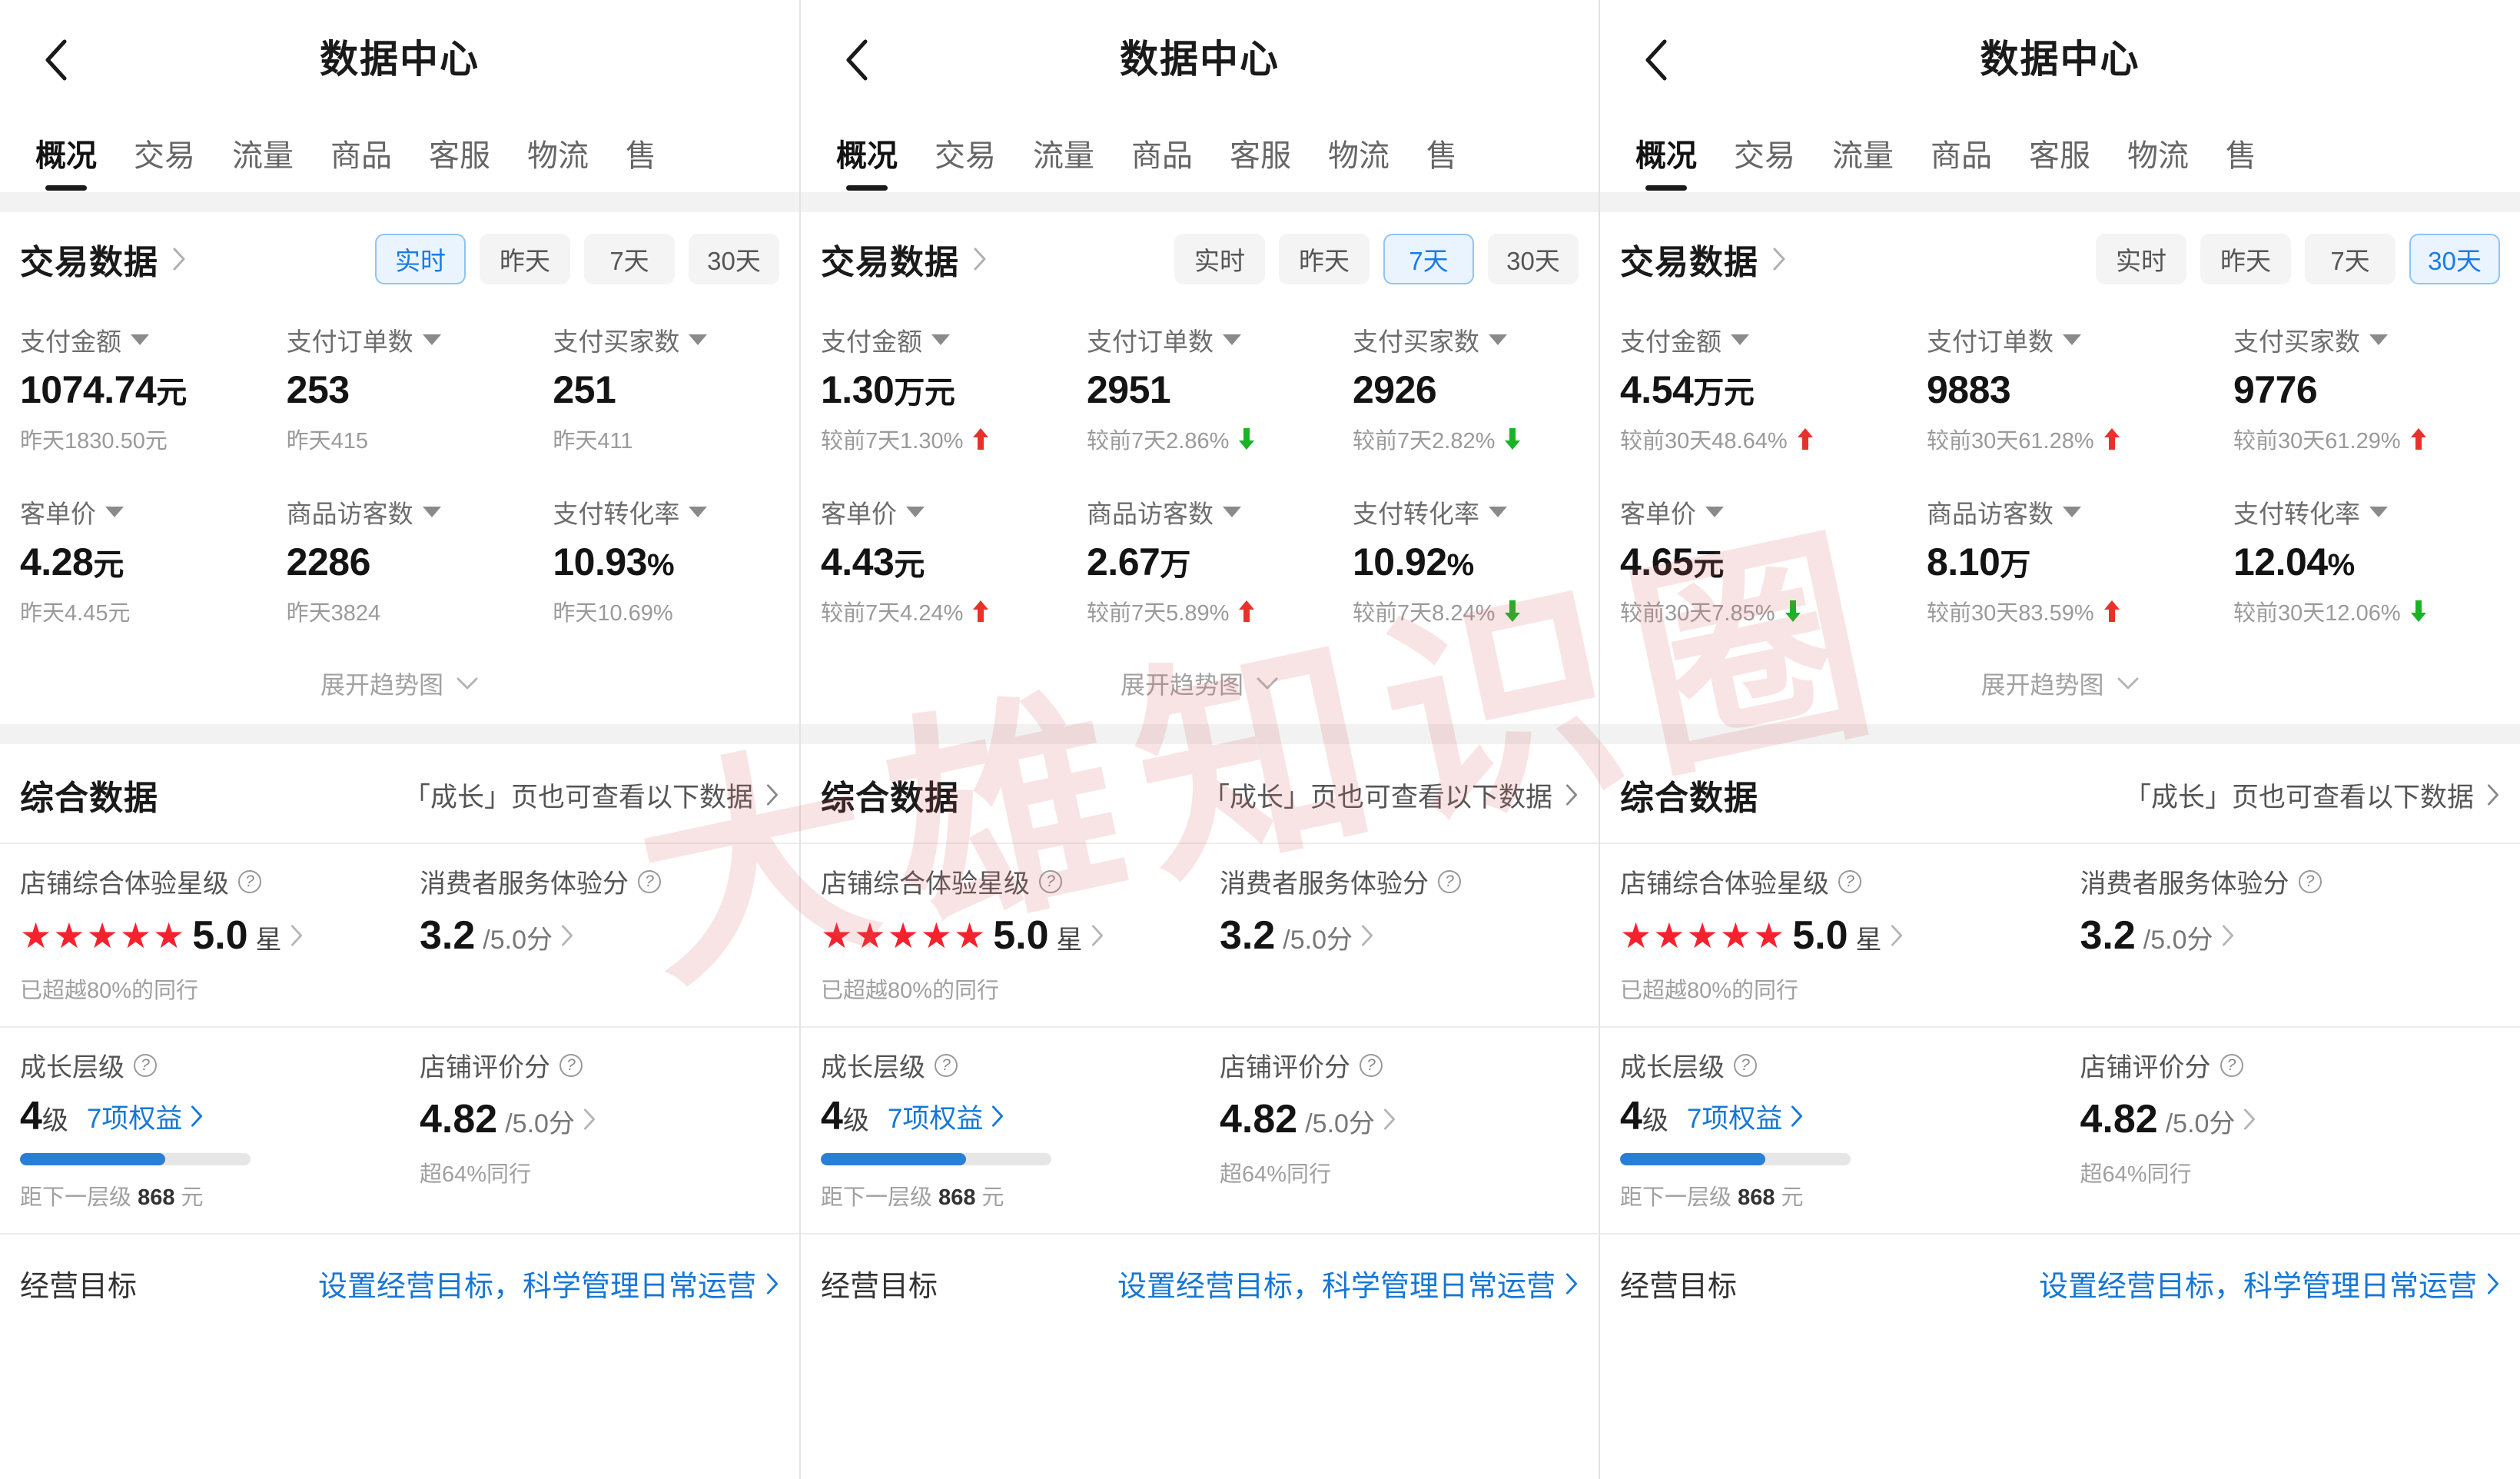 The image size is (2520, 1479). What do you see at coordinates (666, 387) in the screenshot?
I see `metric-card: 支付买家数 251 昨天411` at bounding box center [666, 387].